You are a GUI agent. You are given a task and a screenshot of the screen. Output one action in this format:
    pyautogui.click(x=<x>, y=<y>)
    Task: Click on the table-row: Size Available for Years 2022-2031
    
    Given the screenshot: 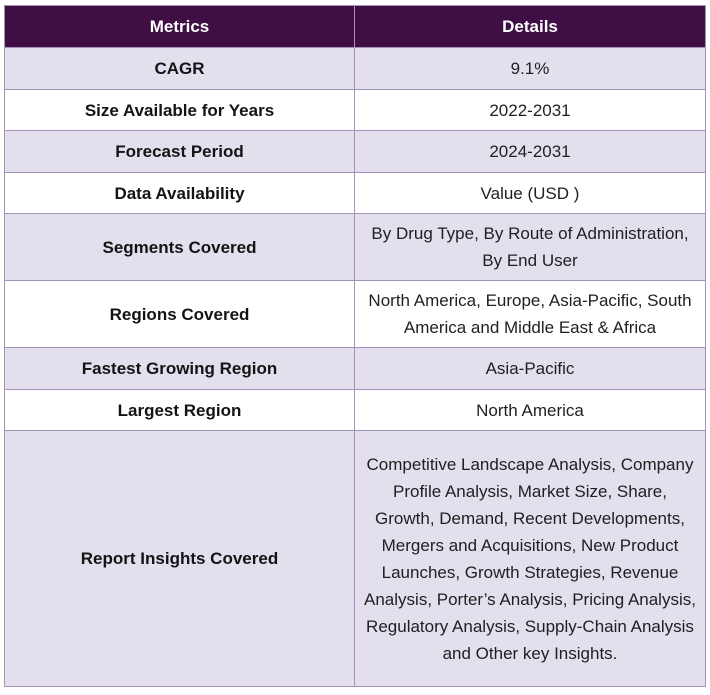 What is the action you would take?
    pyautogui.click(x=355, y=110)
    